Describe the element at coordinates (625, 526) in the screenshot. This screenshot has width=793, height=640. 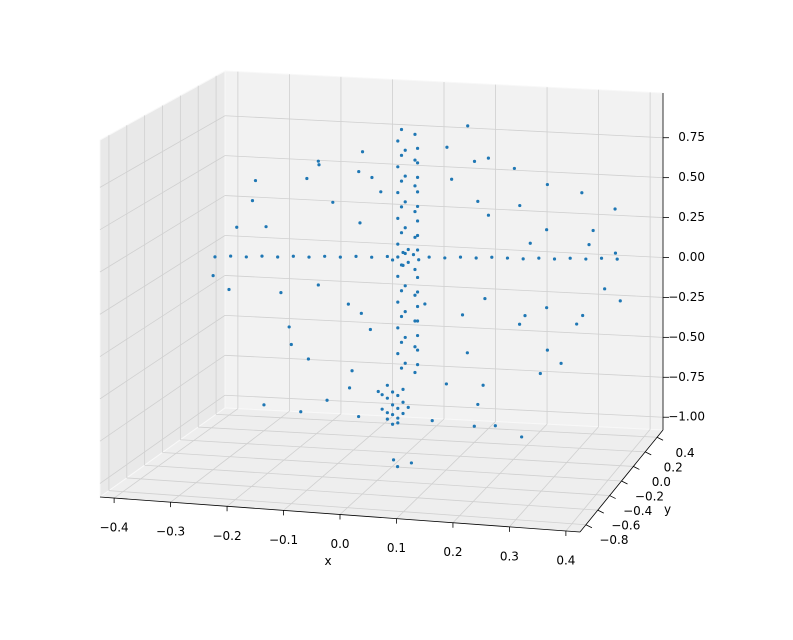
I see `y-tick-label: −0.6` at that location.